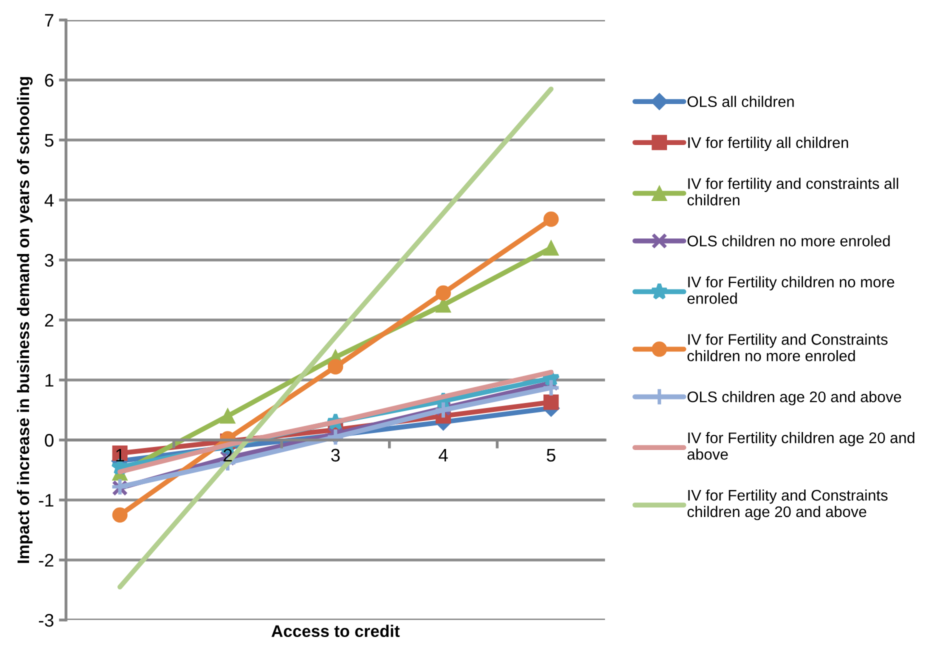 This screenshot has height=645, width=939. Describe the element at coordinates (788, 504) in the screenshot. I see `legend-label: IV for Fertility and Constraints children age 20 and above` at that location.